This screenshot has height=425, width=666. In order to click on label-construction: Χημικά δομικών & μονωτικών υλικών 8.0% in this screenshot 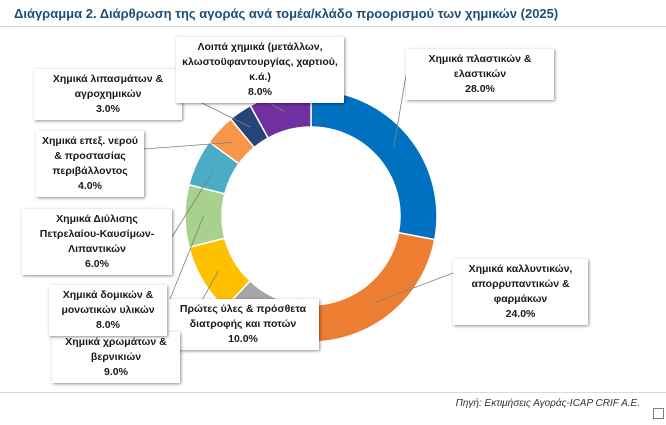, I will do `click(108, 310)`.